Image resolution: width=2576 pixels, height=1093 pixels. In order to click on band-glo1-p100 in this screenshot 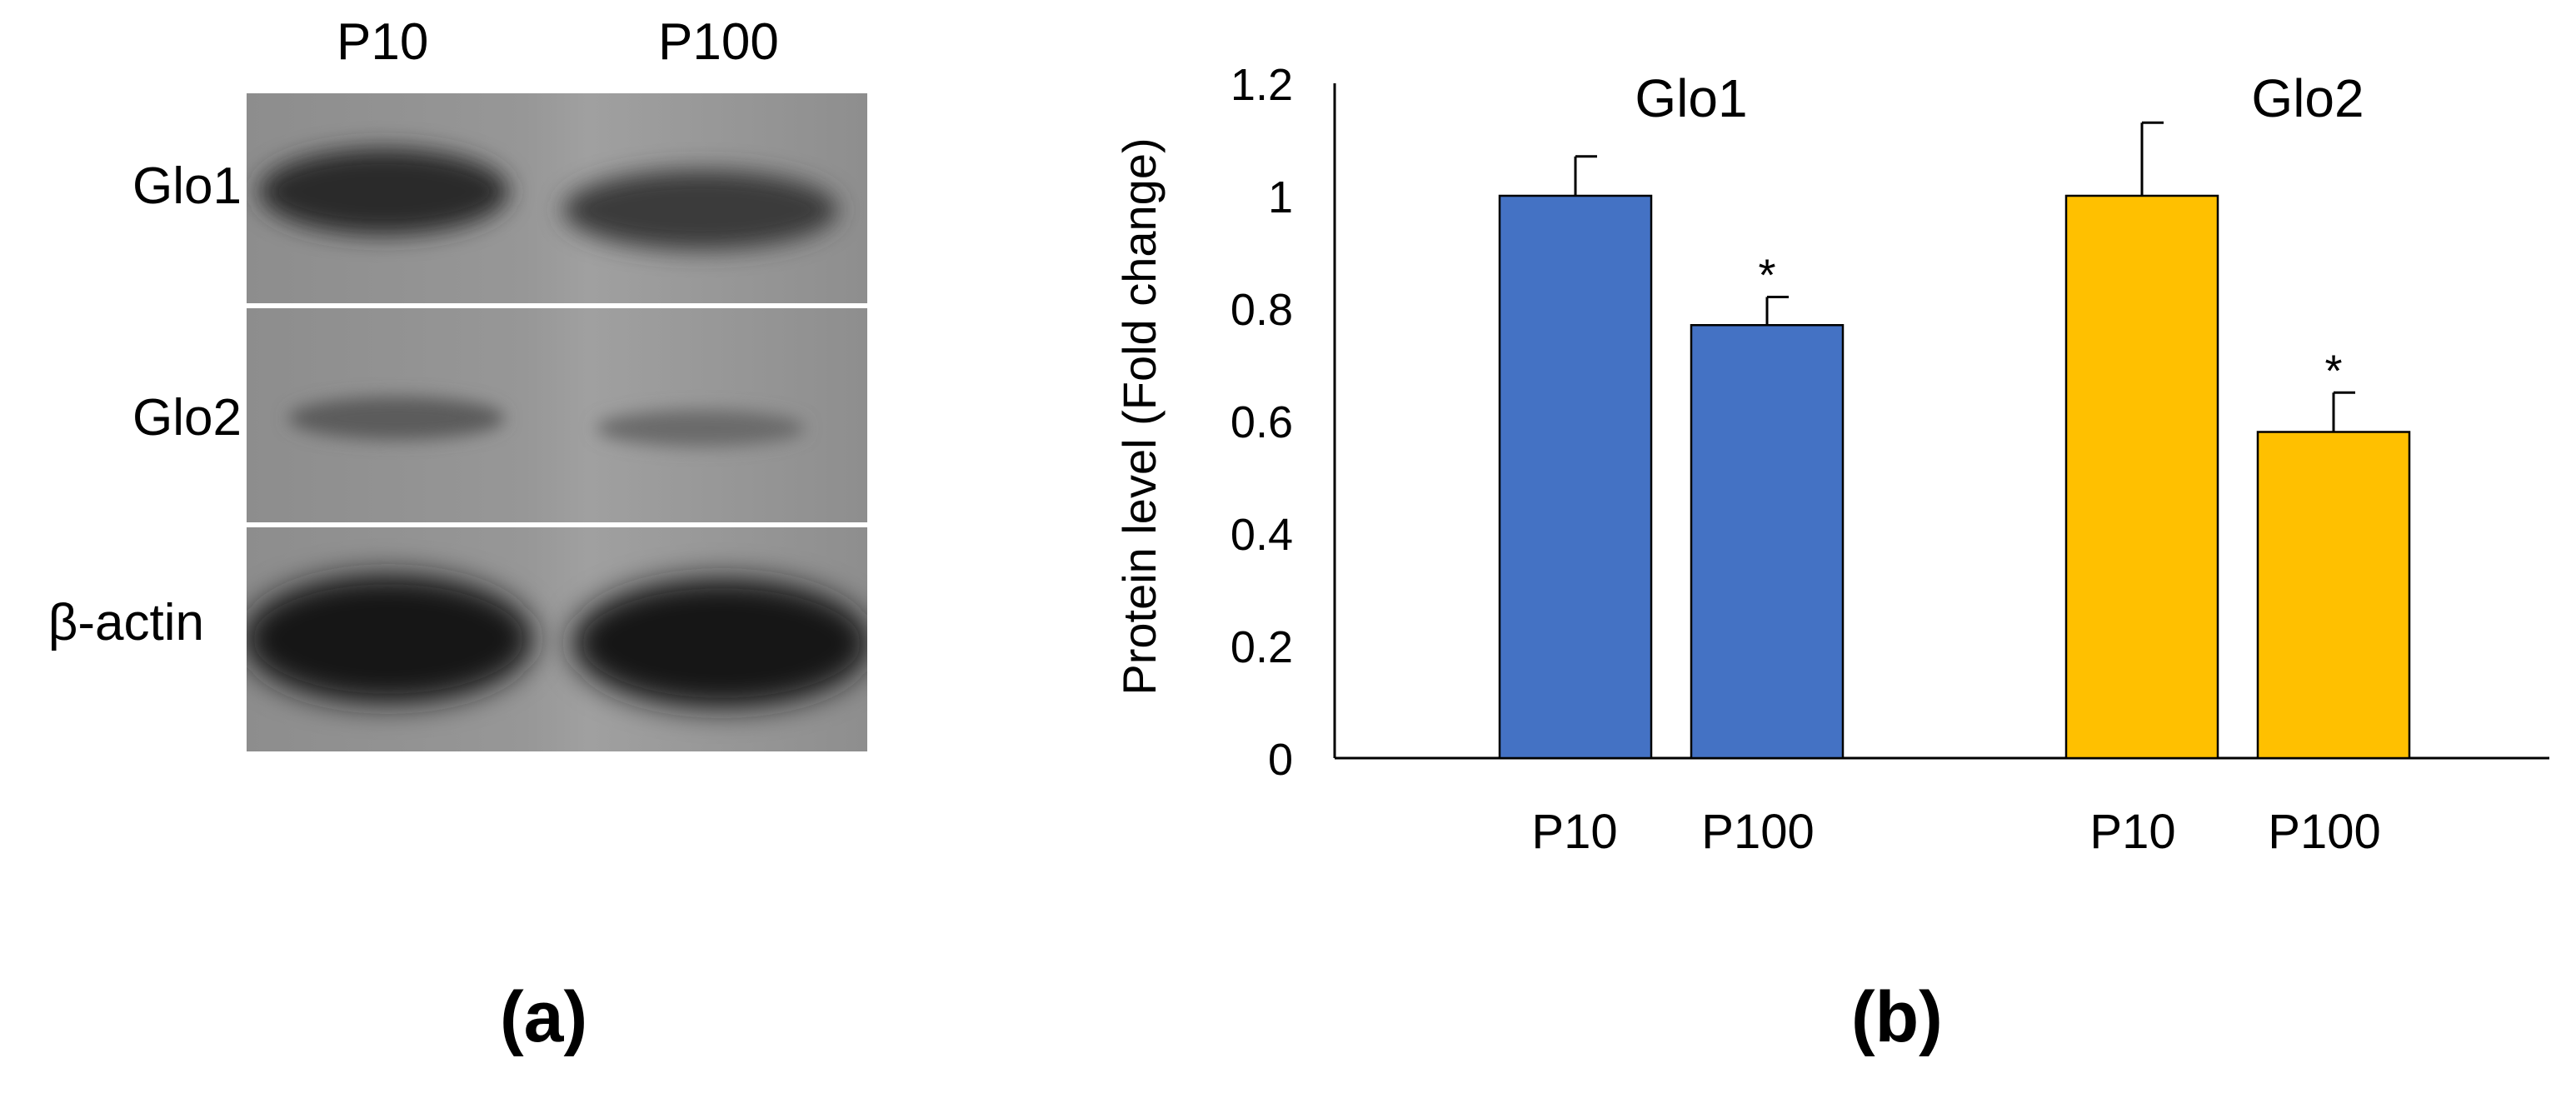, I will do `click(700, 210)`.